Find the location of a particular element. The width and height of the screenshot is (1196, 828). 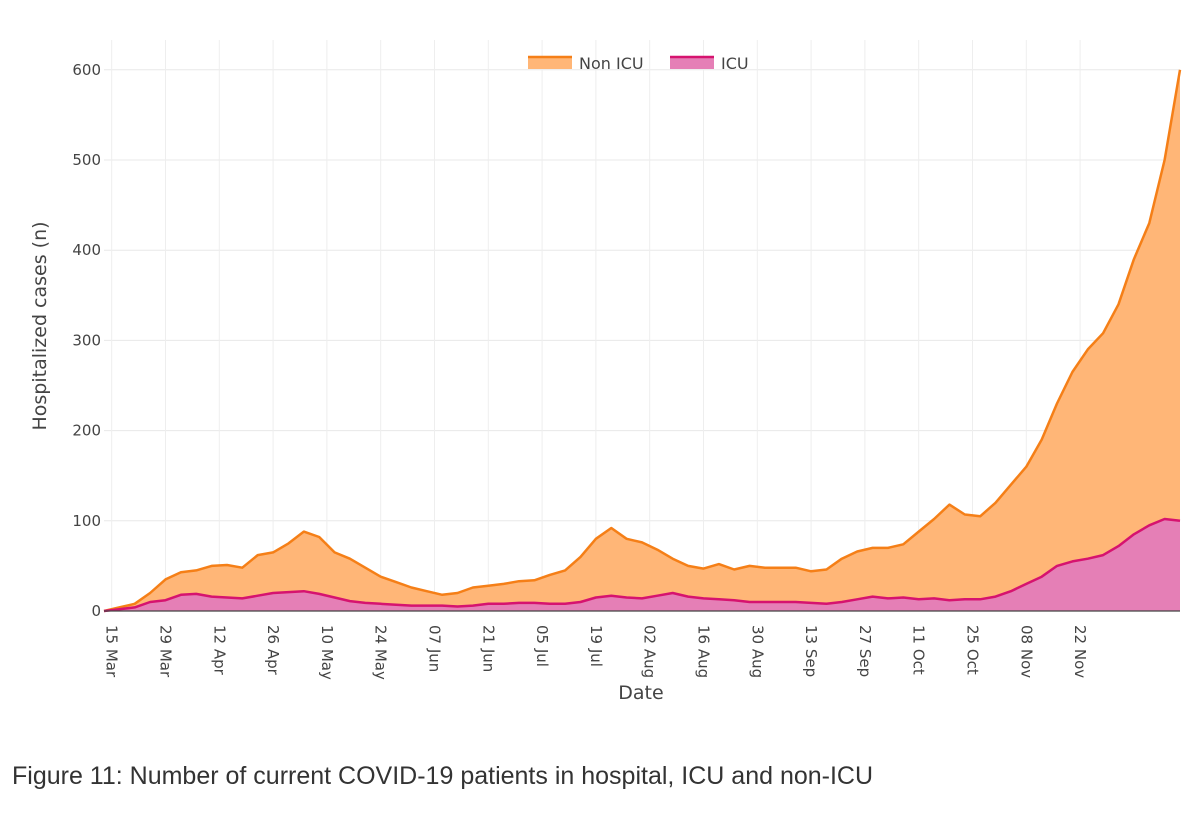

y-tick-label: 500 is located at coordinates (86, 160).